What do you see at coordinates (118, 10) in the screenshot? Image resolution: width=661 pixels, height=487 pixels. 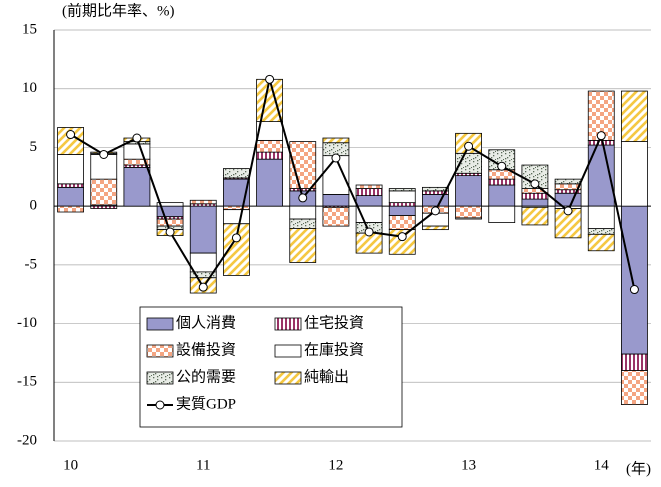 I see `subtitle: (前期比年率、%)` at bounding box center [118, 10].